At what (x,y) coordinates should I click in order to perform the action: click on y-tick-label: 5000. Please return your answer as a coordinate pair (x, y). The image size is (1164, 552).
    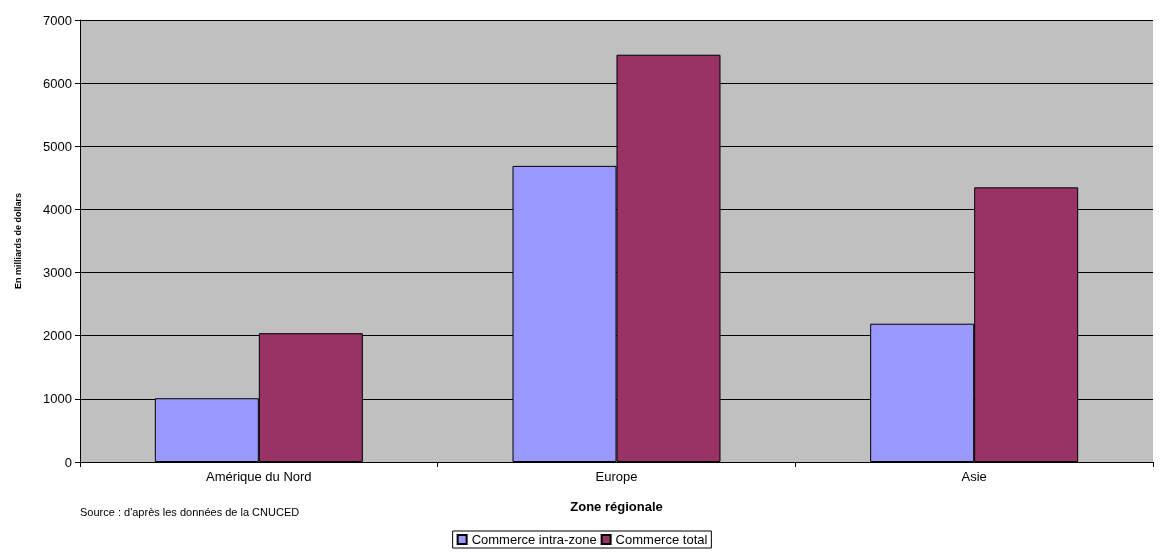
    Looking at the image, I should click on (57, 146).